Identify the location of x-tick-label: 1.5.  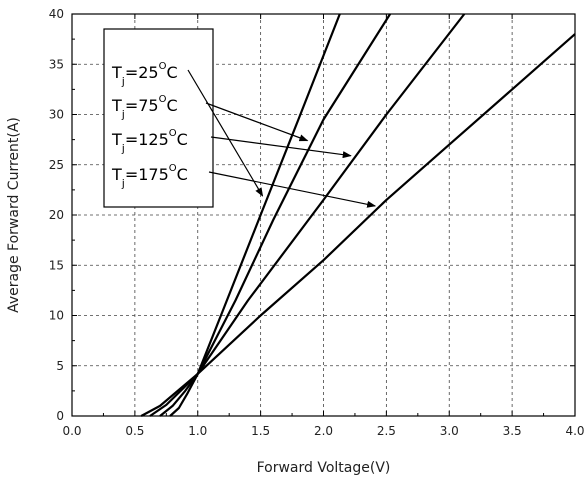
(260, 431).